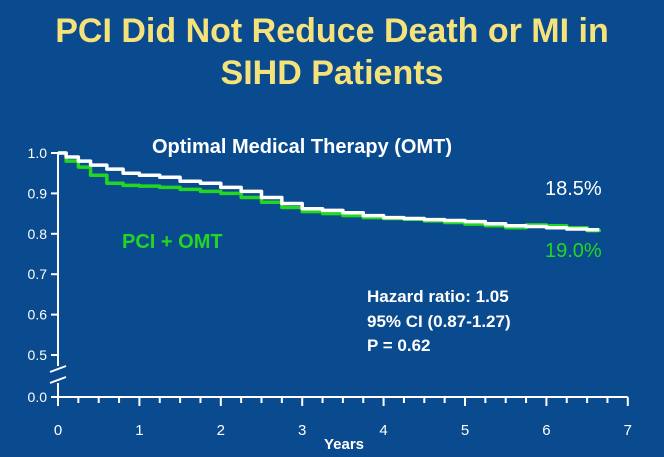 The width and height of the screenshot is (664, 457). I want to click on omt-series-label: Optimal Medical Therapy (OMT), so click(302, 147).